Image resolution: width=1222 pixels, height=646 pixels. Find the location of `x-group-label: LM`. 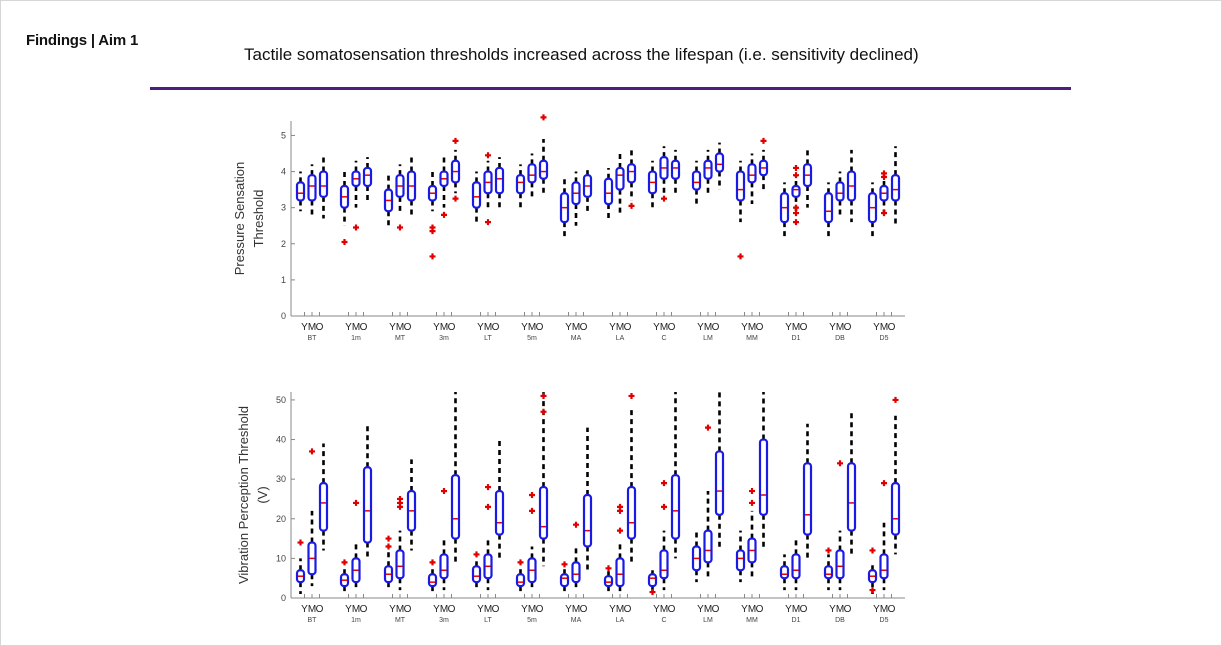

x-group-label: LM is located at coordinates (708, 338).